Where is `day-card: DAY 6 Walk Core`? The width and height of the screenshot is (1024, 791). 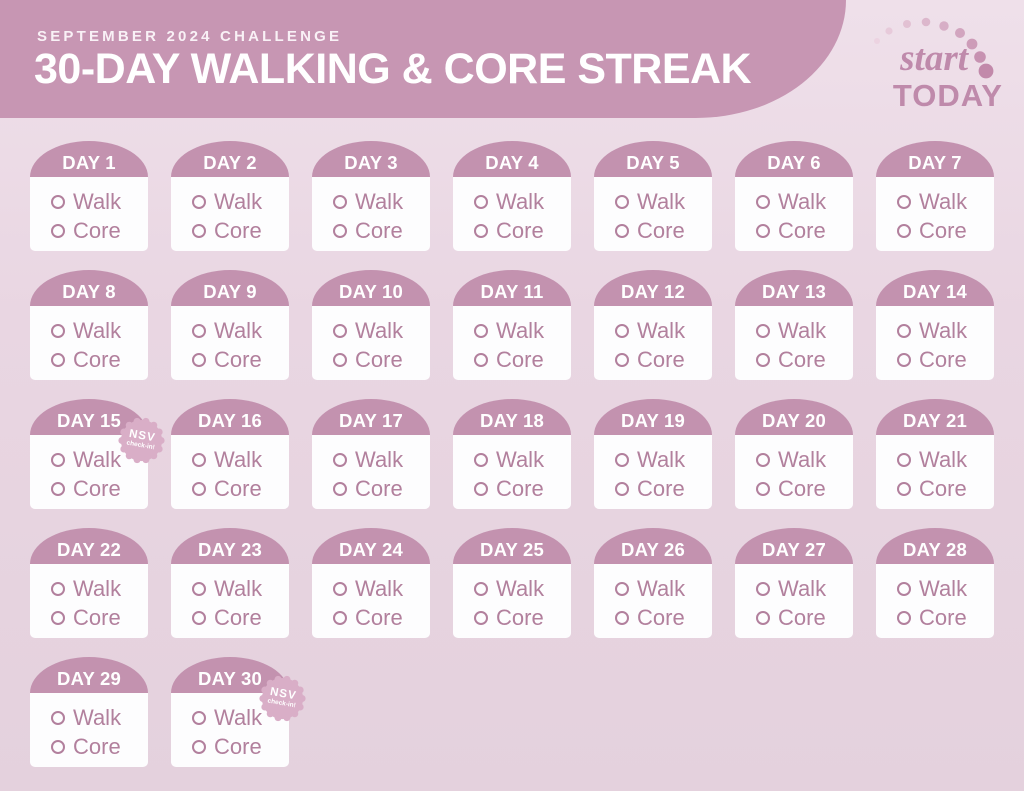 day-card: DAY 6 Walk Core is located at coordinates (794, 196).